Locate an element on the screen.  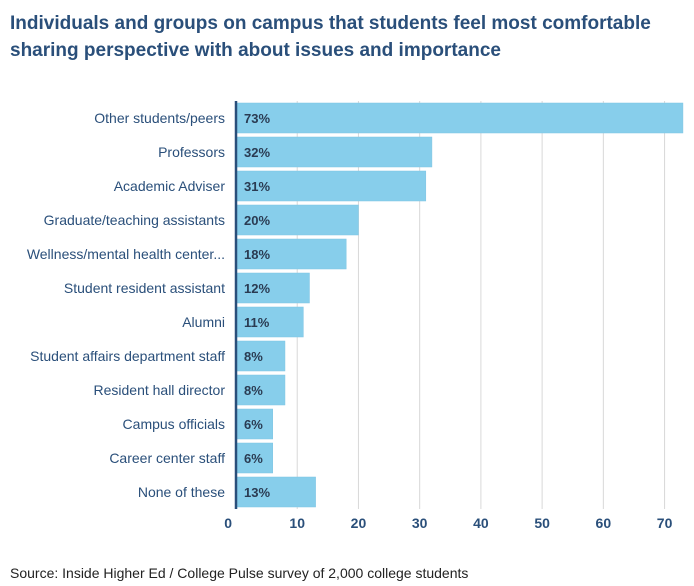
category-label: Graduate/teaching assistants is located at coordinates (134, 220).